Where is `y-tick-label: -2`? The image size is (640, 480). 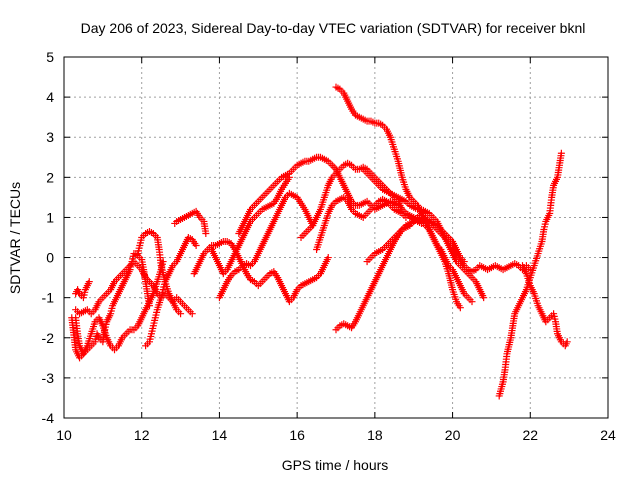 y-tick-label: -2 is located at coordinates (48, 338).